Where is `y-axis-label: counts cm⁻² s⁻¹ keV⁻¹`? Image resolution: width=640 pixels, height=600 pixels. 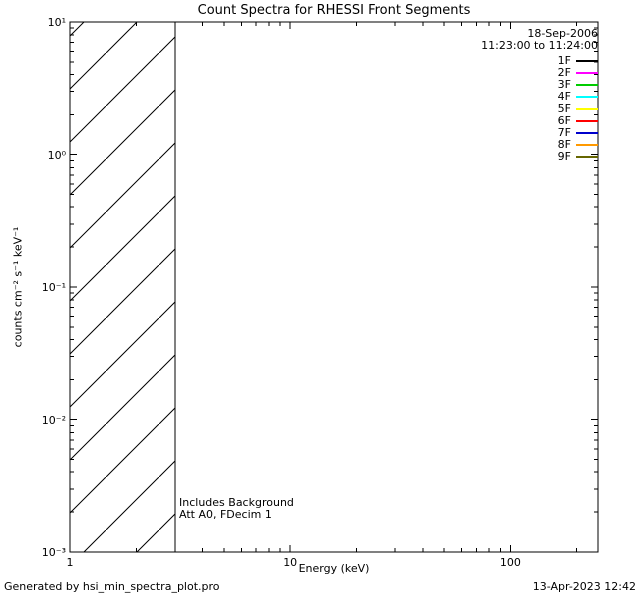
y-axis-label: counts cm⁻² s⁻¹ keV⁻¹ is located at coordinates (18, 287).